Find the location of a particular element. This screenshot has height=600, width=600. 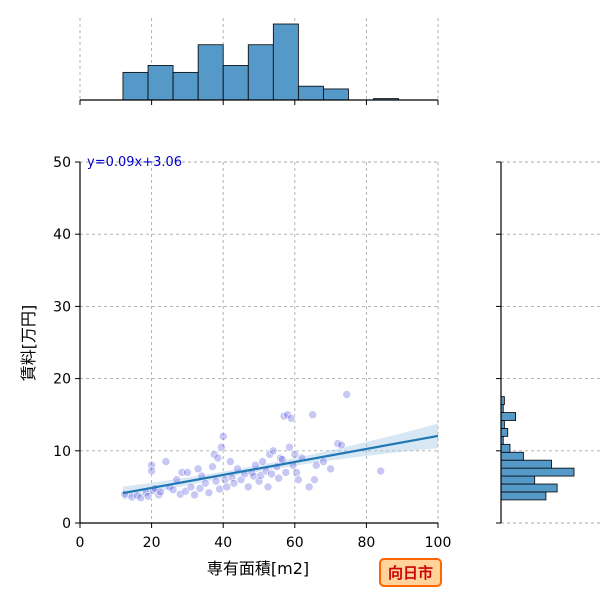

regression-line is located at coordinates (280, 464).